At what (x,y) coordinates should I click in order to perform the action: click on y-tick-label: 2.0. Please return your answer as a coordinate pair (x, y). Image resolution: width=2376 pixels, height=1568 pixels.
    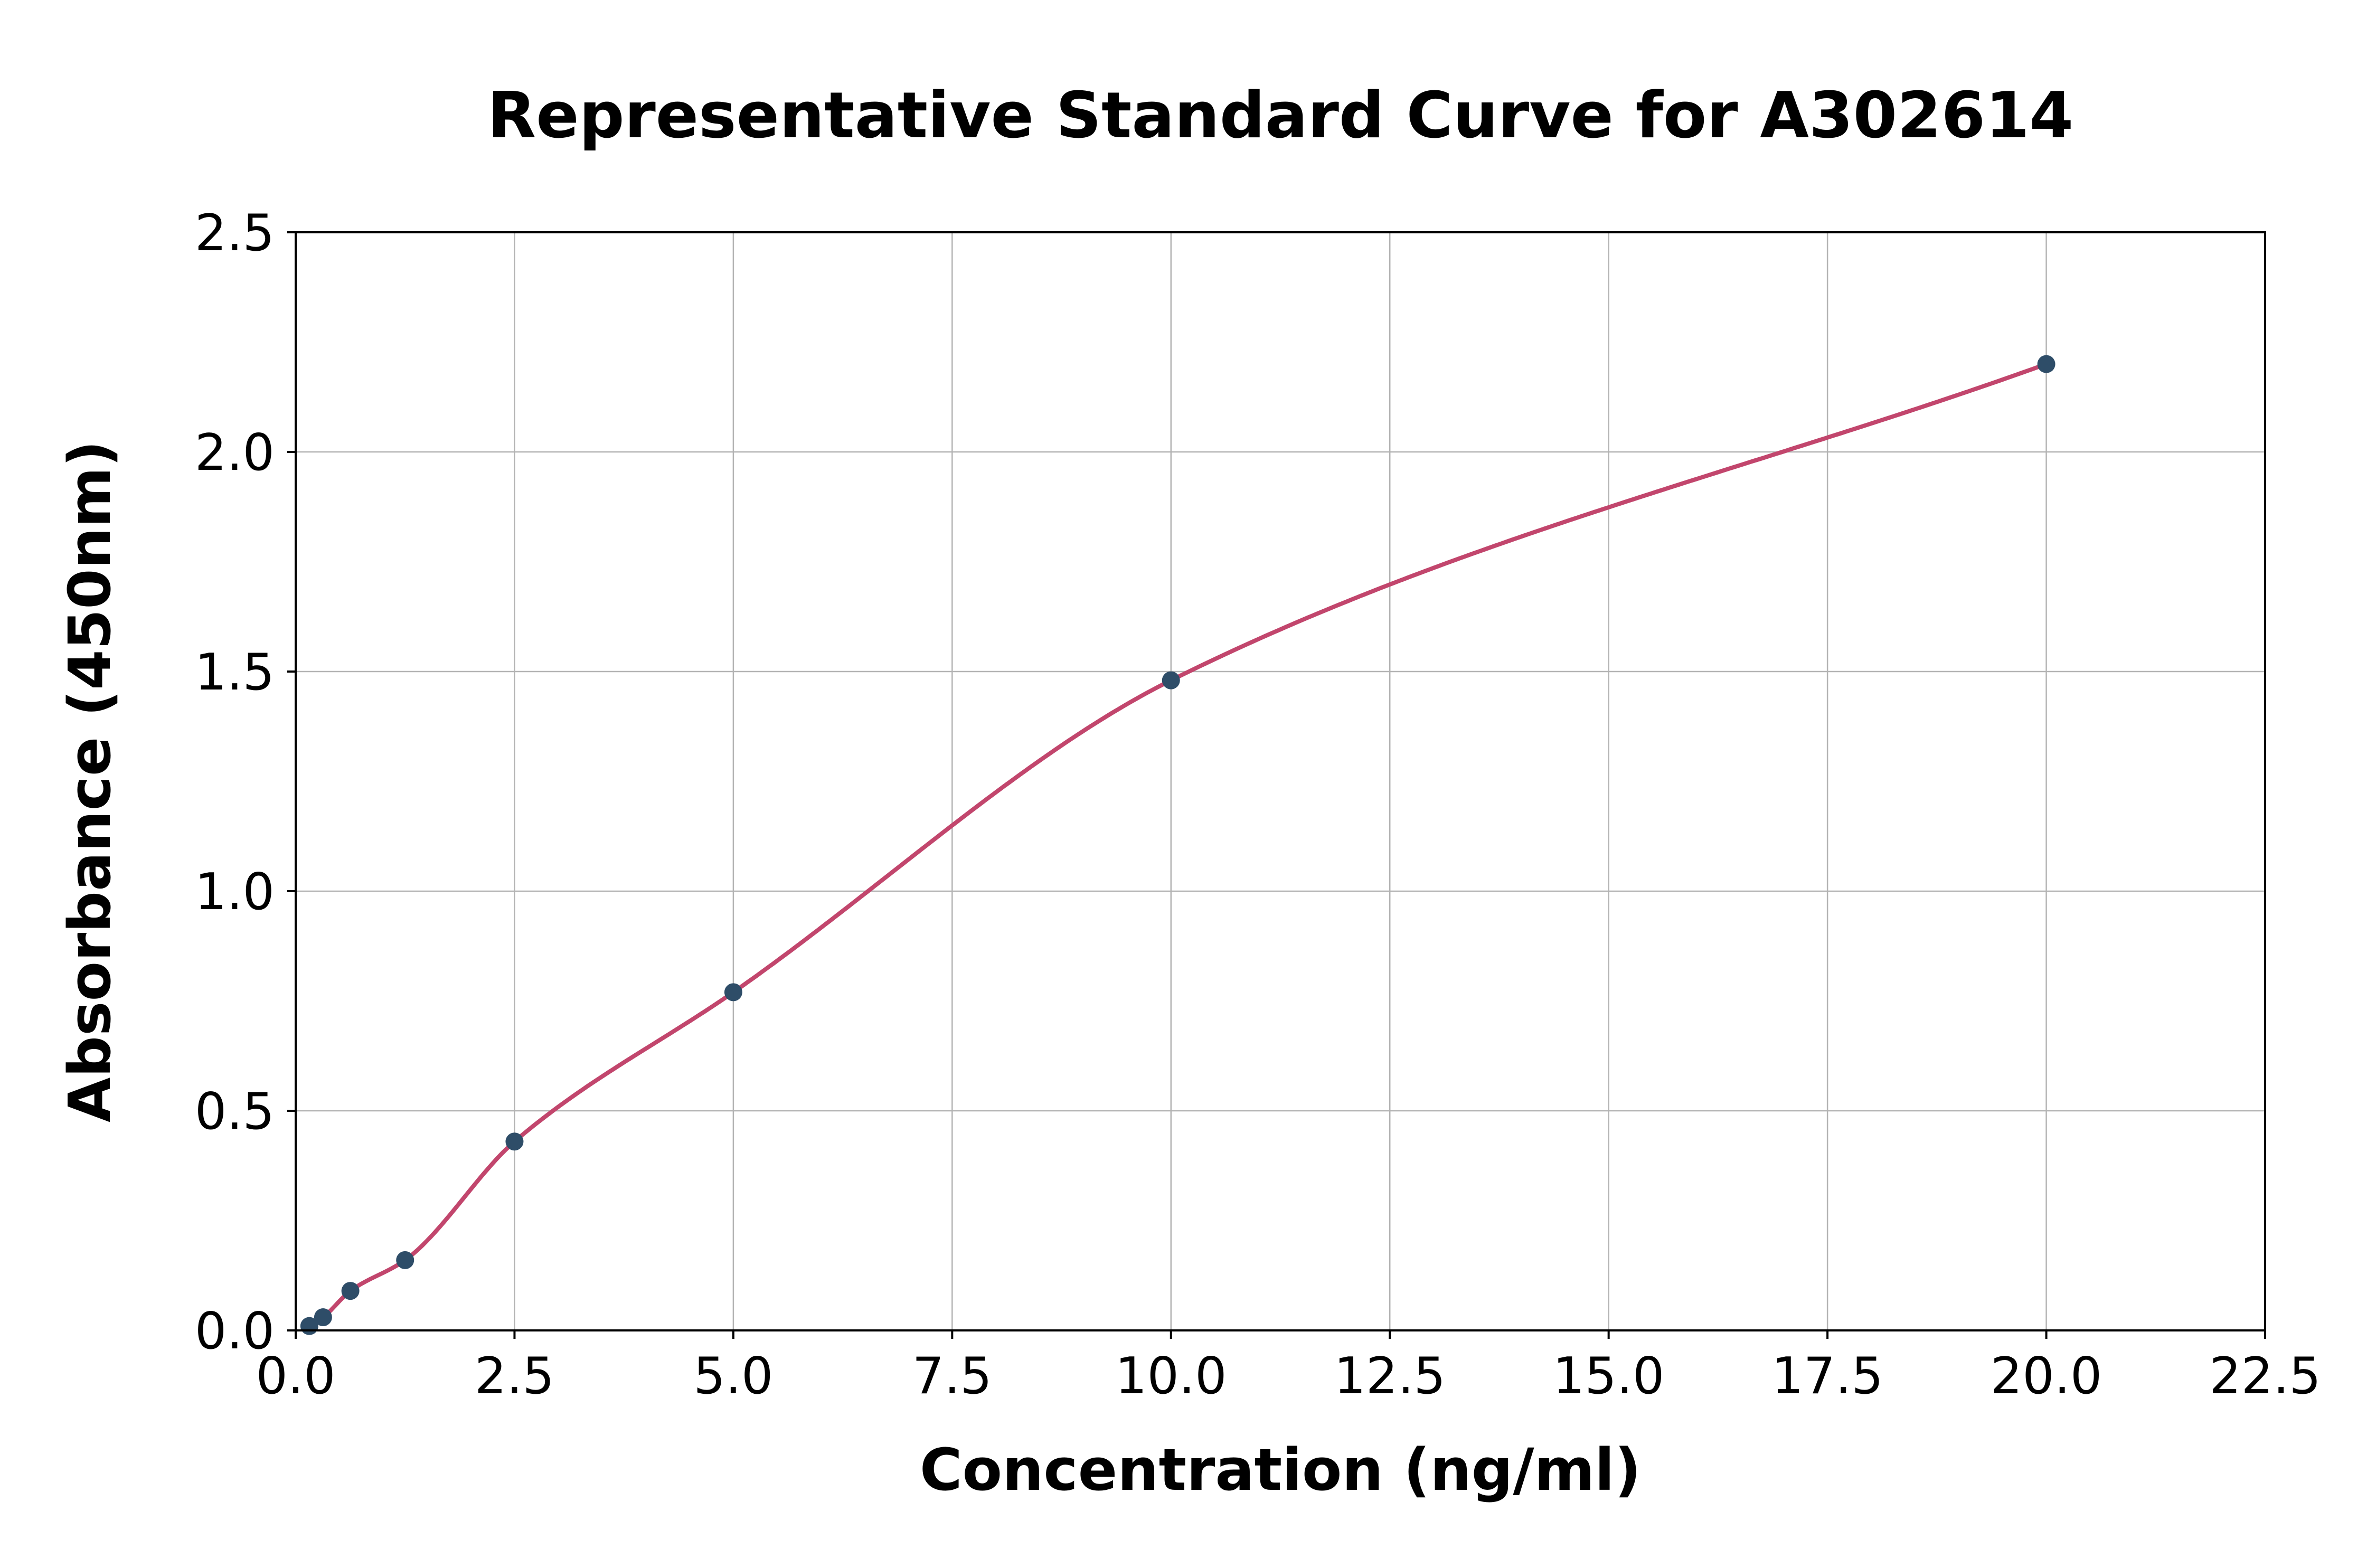
    Looking at the image, I should click on (235, 453).